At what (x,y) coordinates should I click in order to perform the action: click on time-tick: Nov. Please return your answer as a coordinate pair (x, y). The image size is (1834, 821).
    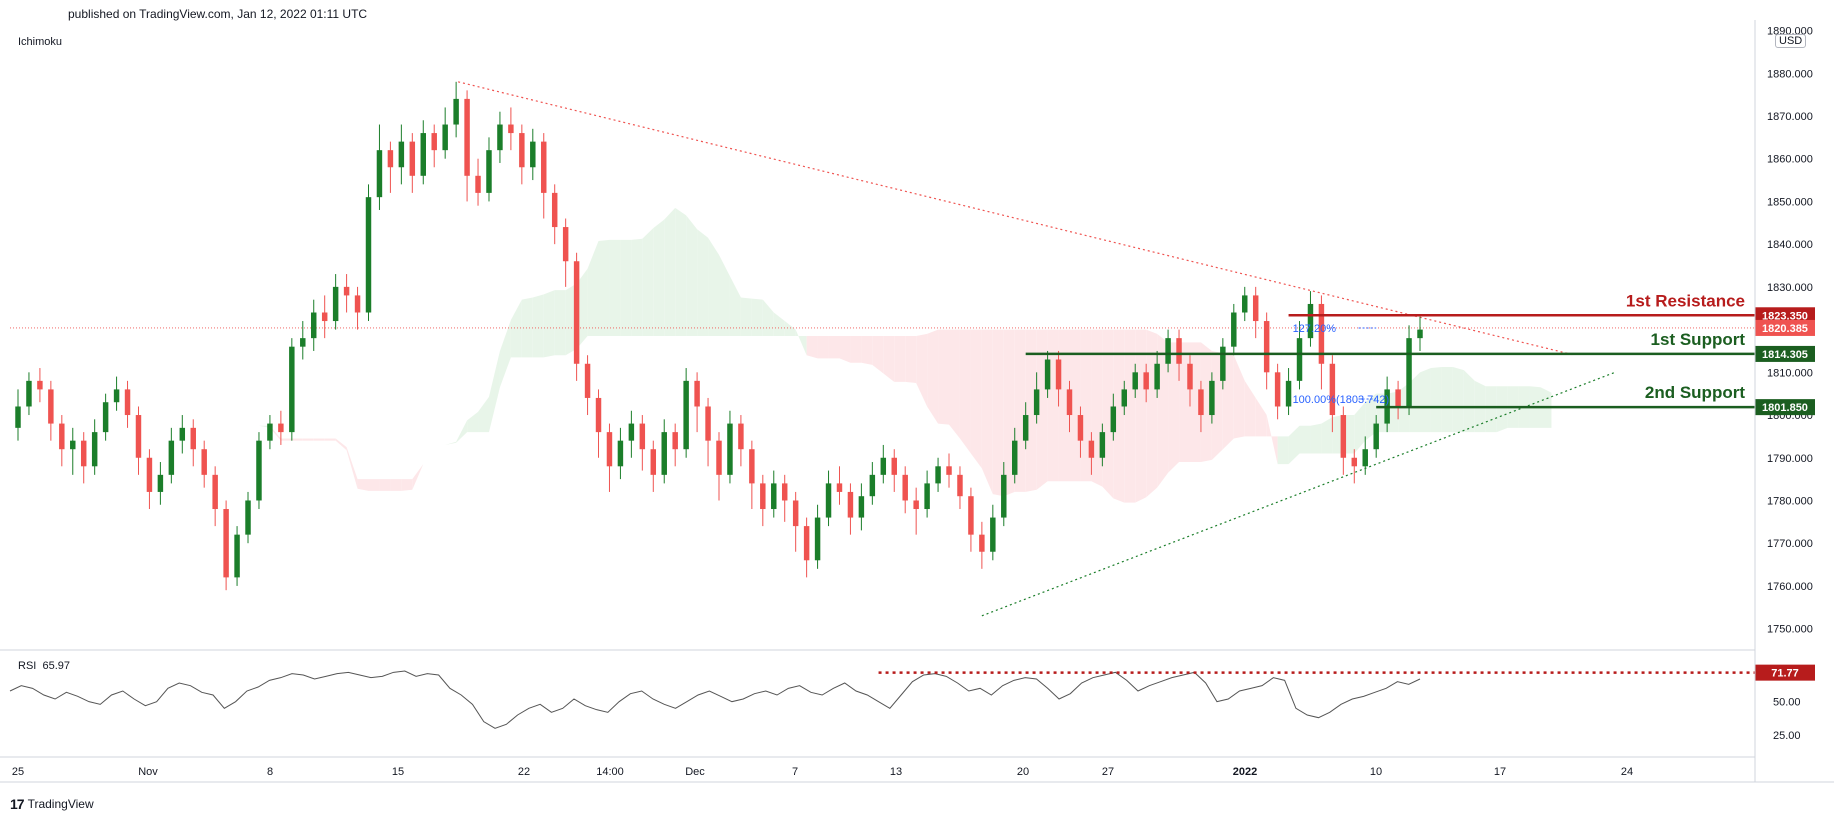
    Looking at the image, I should click on (148, 772).